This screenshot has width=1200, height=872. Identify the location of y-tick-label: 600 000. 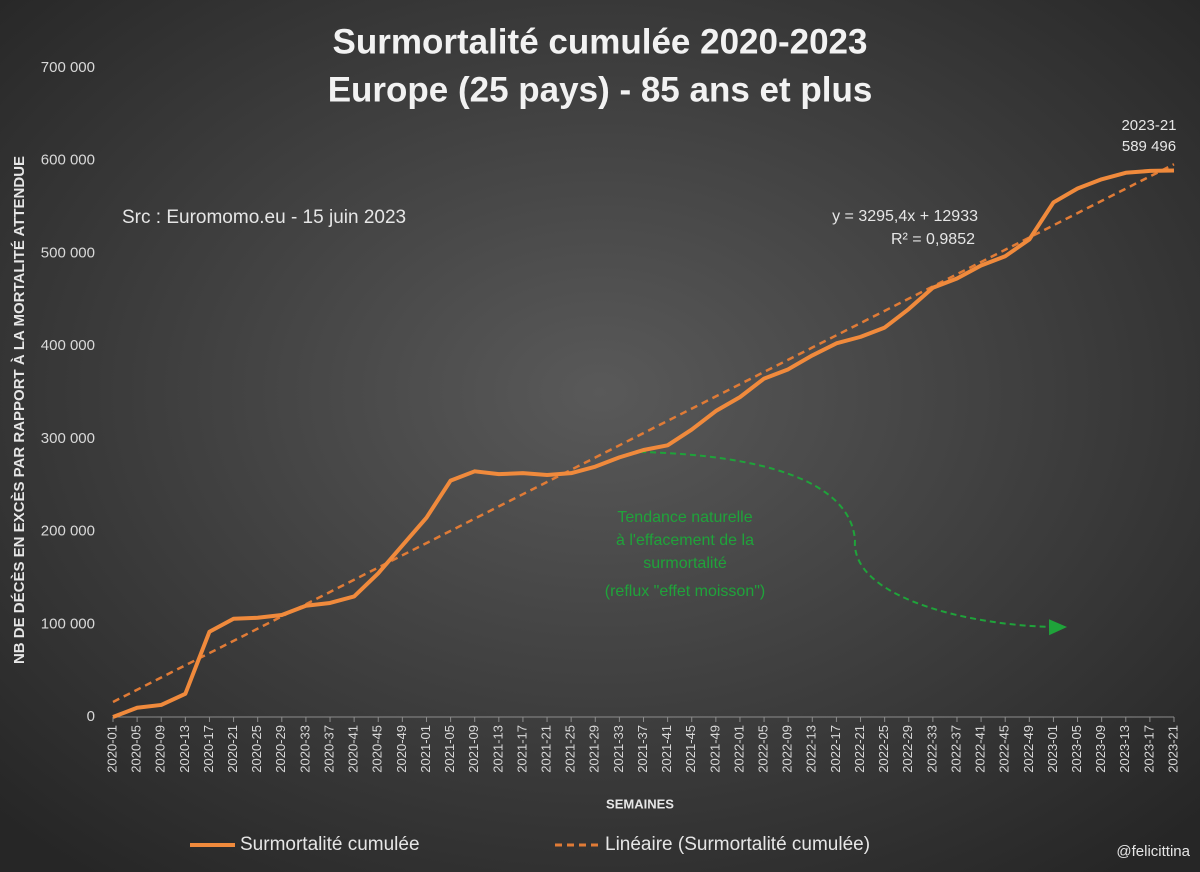
(68, 160).